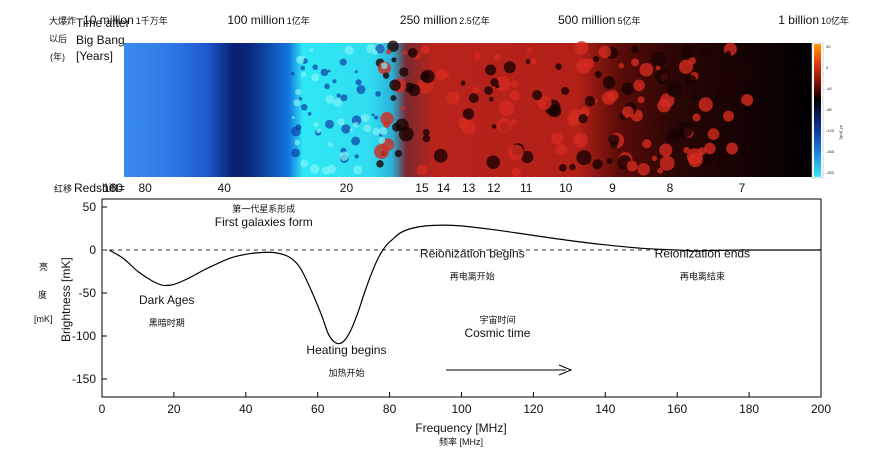 The height and width of the screenshot is (453, 896). What do you see at coordinates (390, 409) in the screenshot?
I see `x-tick-label: 80` at bounding box center [390, 409].